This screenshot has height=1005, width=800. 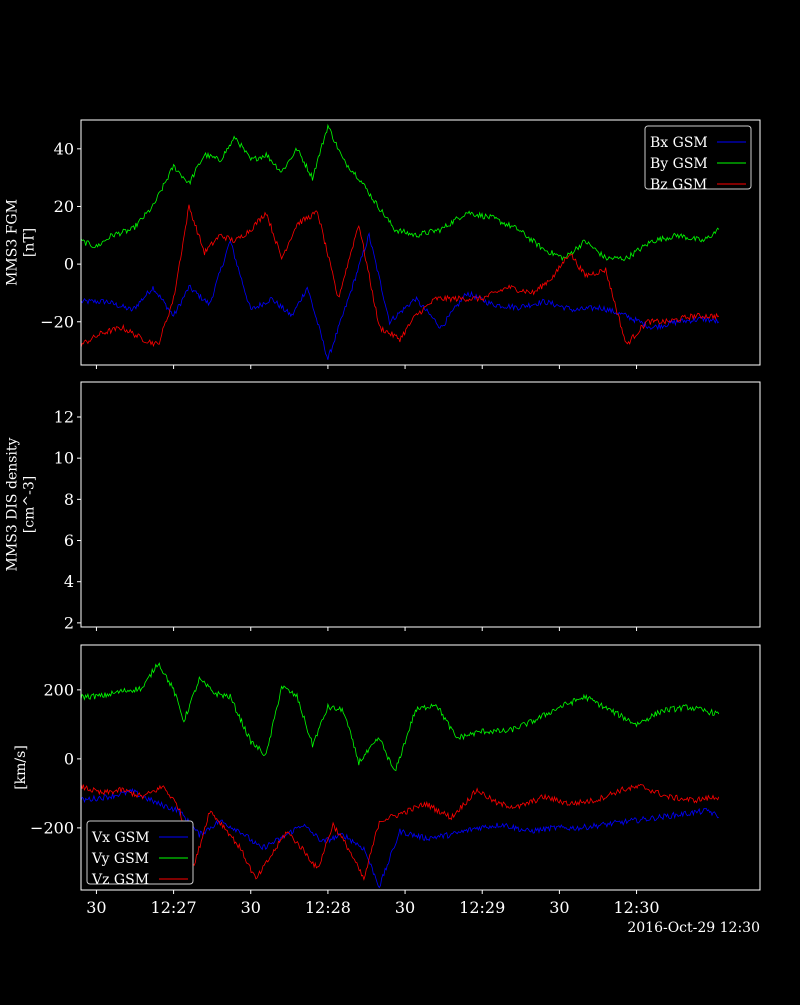 I want to click on y-axis-label: [km/s], so click(x=21, y=767).